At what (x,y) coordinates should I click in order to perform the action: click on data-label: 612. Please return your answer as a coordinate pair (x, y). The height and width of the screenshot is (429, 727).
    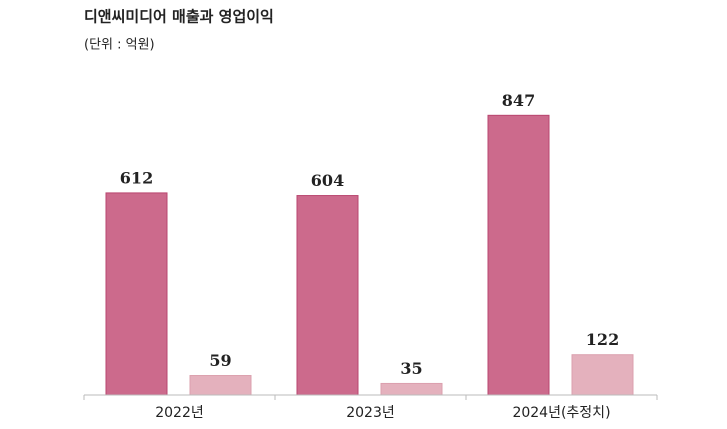
    Looking at the image, I should click on (136, 177).